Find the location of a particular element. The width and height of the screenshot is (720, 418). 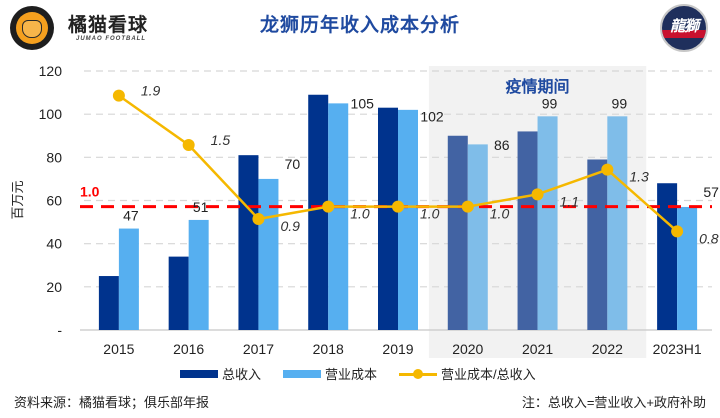

y-tick-label: 40 is located at coordinates (54, 244).